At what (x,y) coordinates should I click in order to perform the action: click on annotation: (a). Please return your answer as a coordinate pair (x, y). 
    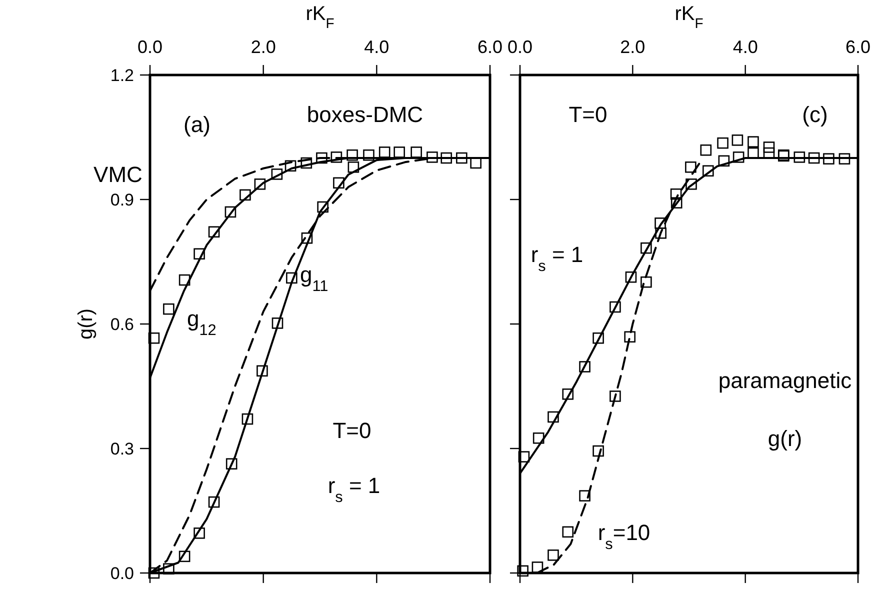
    Looking at the image, I should click on (197, 124).